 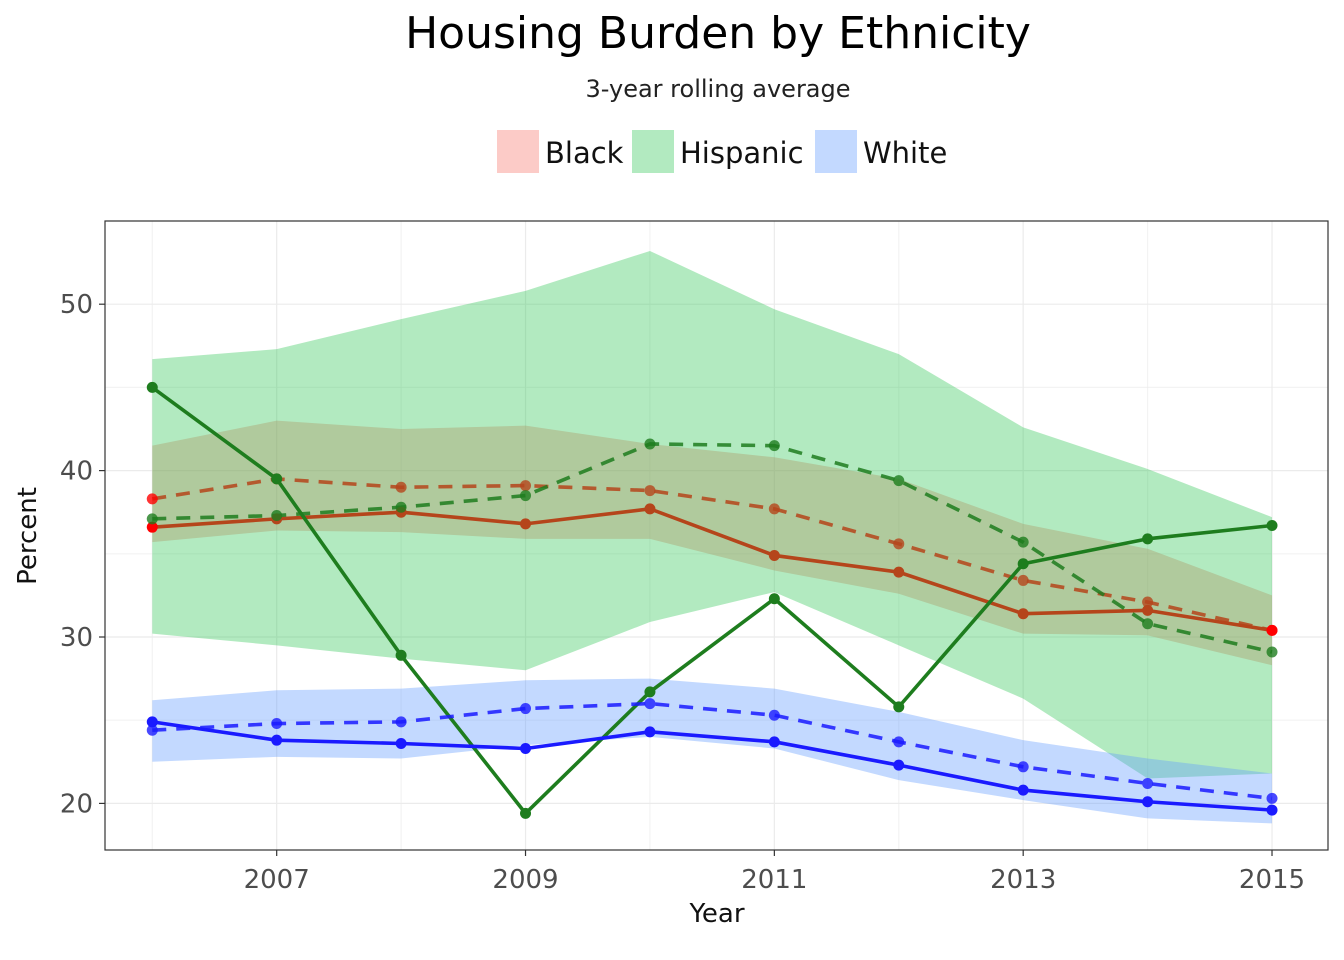 What do you see at coordinates (836, 151) in the screenshot?
I see `legend-key-white` at bounding box center [836, 151].